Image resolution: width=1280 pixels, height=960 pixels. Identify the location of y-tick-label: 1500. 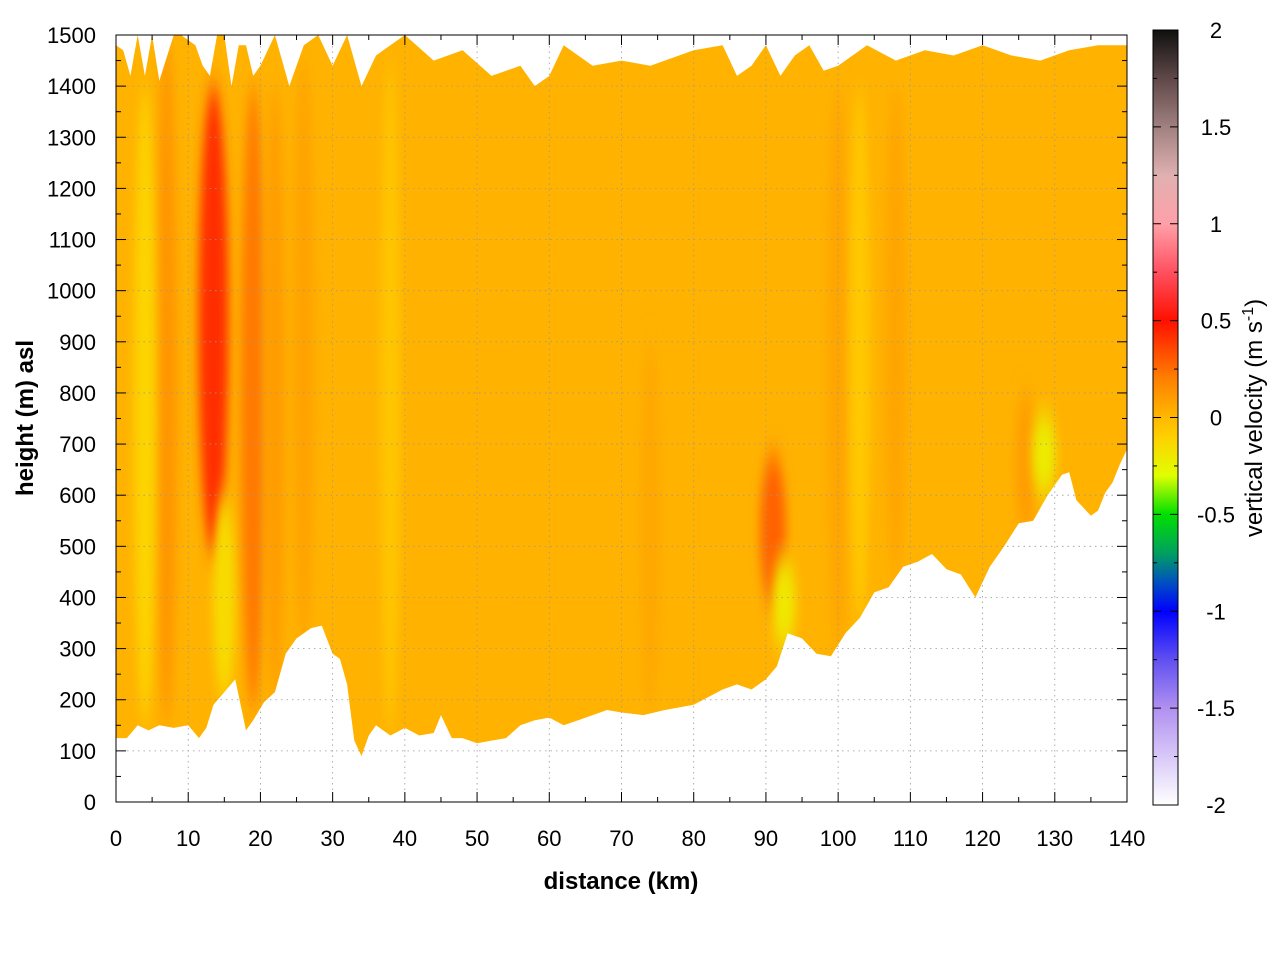
(71, 35).